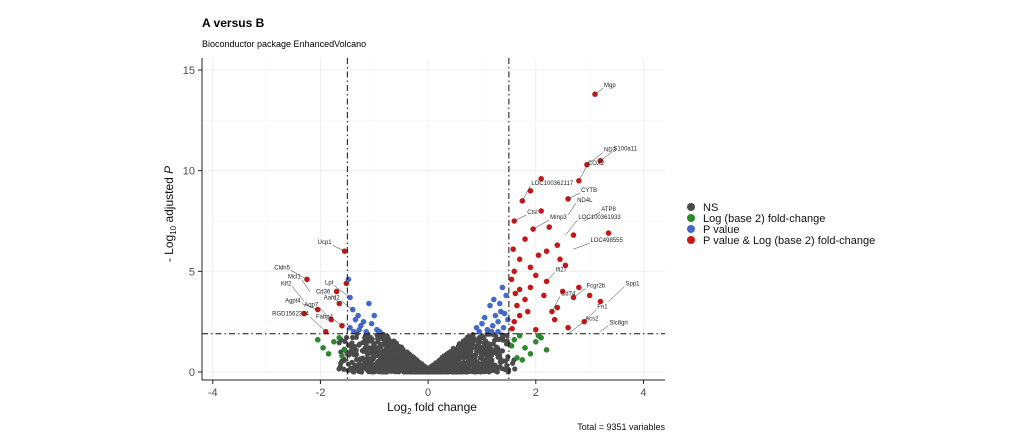 The image size is (1028, 434). I want to click on legend-label-fc: Log (base 2) fold-change, so click(764, 219).